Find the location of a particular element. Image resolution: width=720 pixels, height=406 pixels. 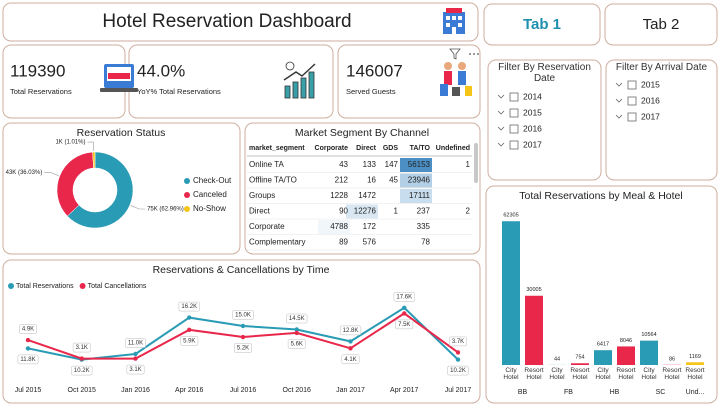

data-label: 16.2K is located at coordinates (189, 307).